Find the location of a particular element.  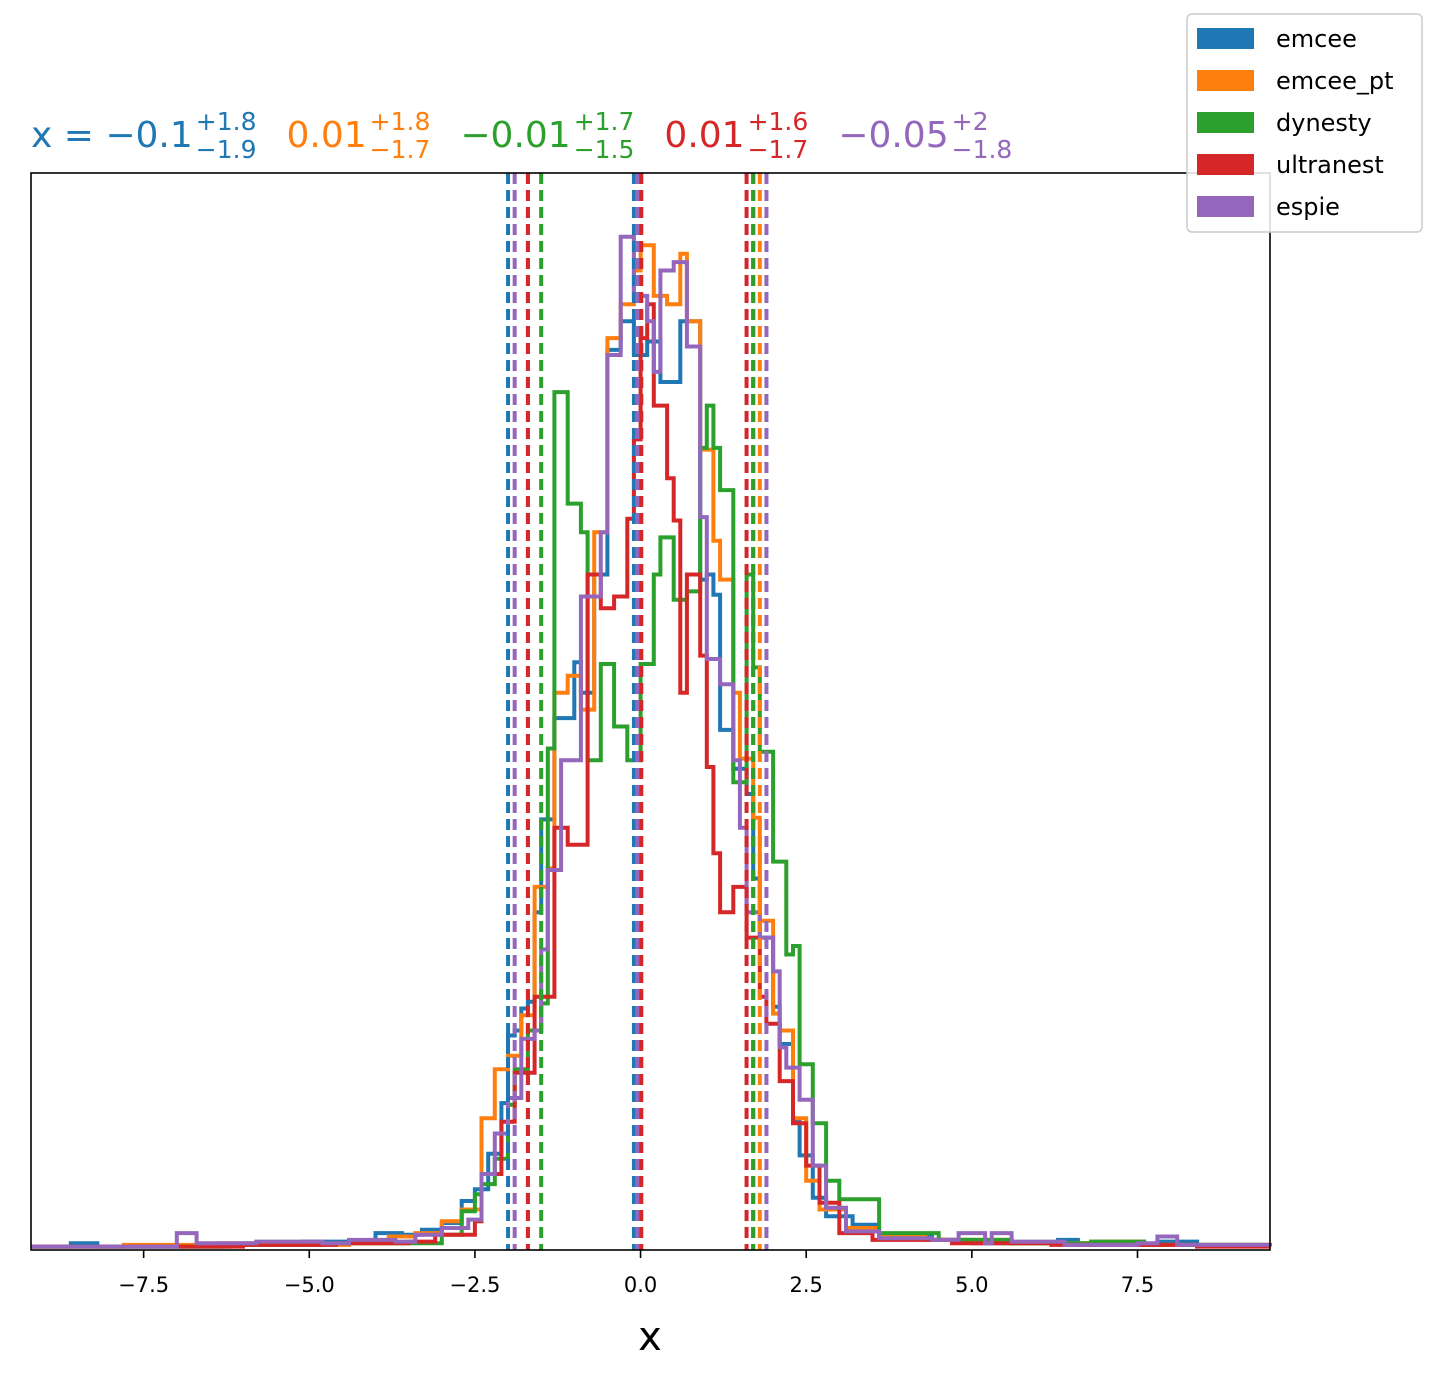

x-axis-label: x is located at coordinates (650, 1337).